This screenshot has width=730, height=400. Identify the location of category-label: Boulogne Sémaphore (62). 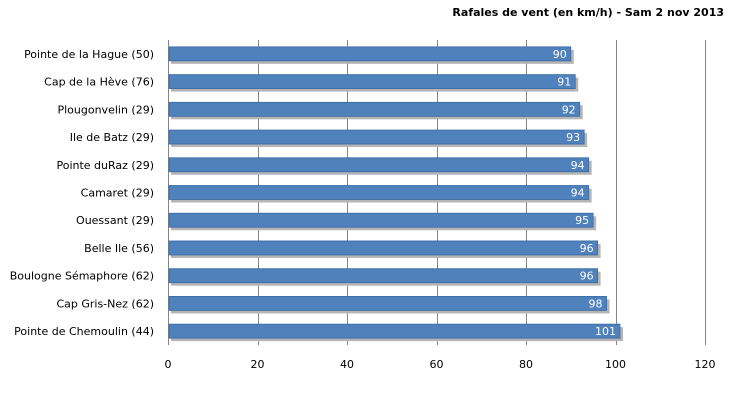
(82, 276).